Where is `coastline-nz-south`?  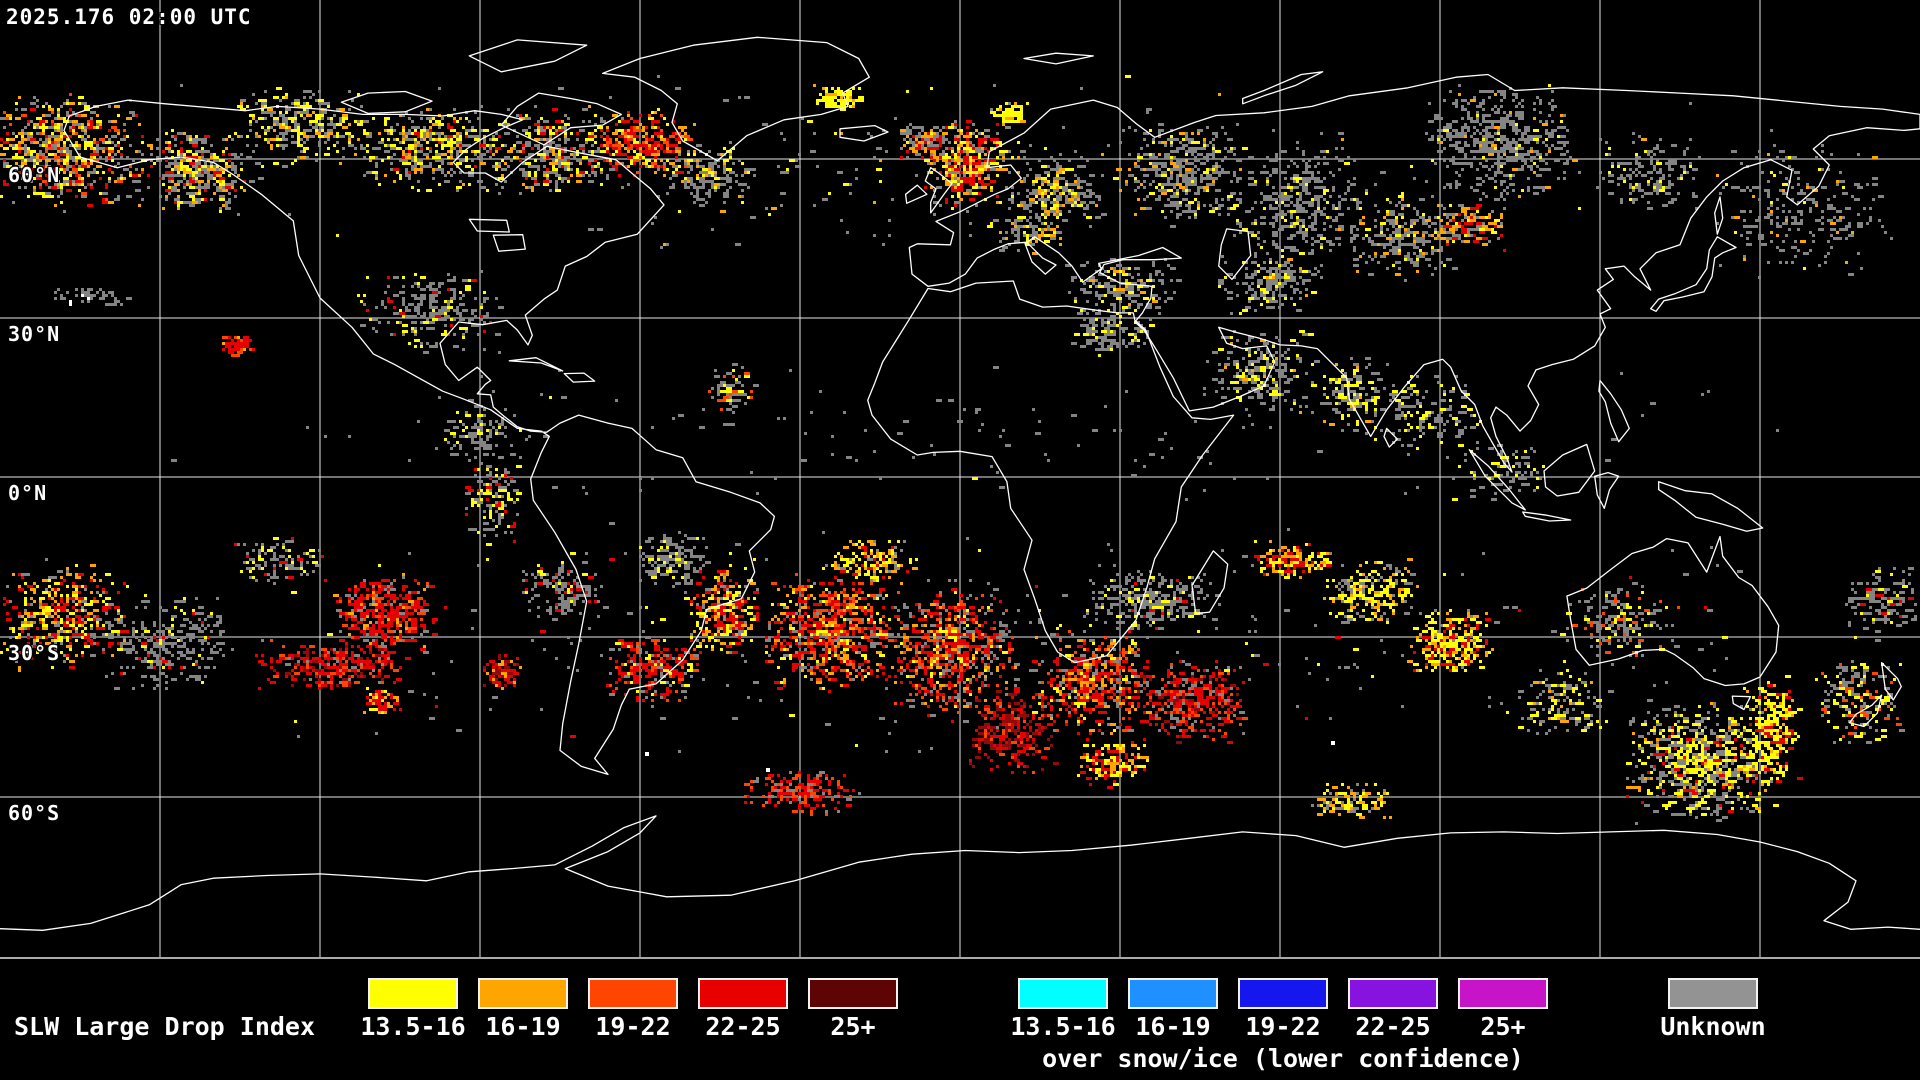
coastline-nz-south is located at coordinates (1865, 711).